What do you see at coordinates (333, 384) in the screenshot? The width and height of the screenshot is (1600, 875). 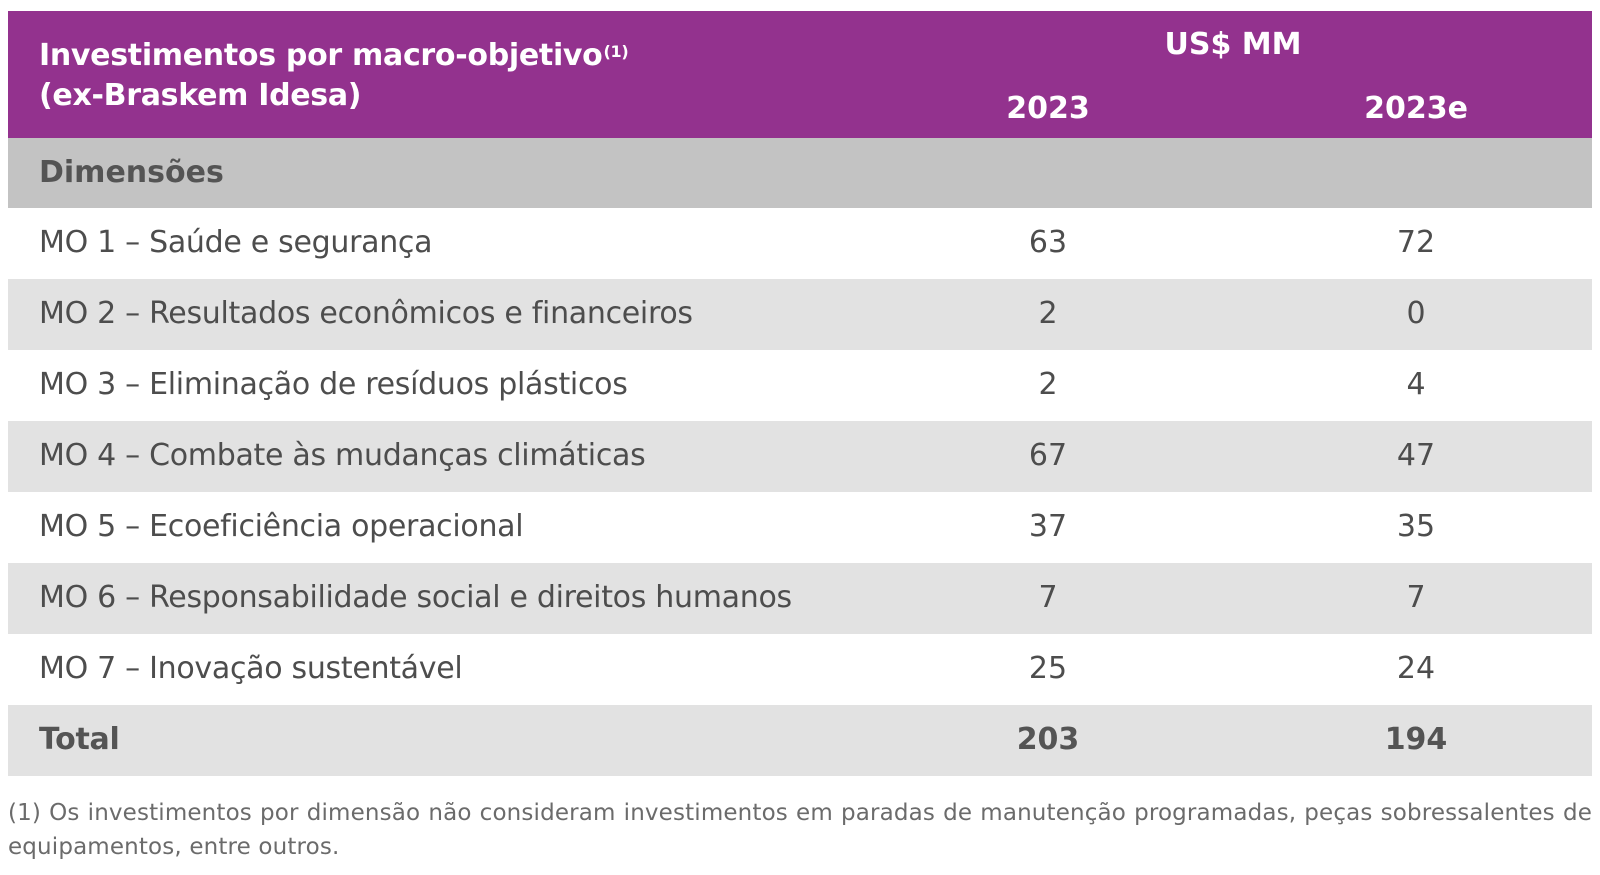 I see `row-label: MO 3 – Eliminação de resíduos plásticos` at bounding box center [333, 384].